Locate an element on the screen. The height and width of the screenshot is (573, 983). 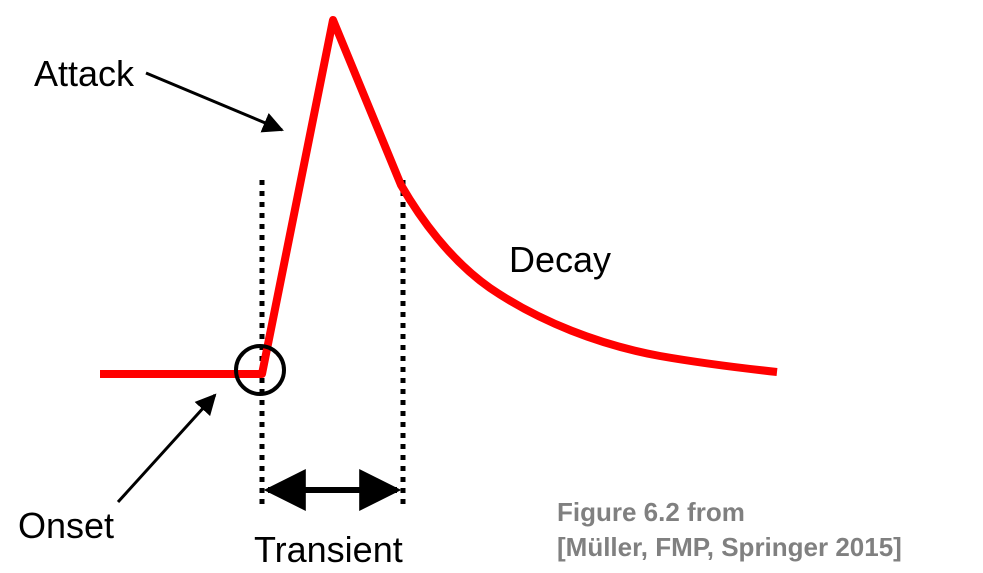
figure-caption-line2: [Müller, FMP, Springer 2015] is located at coordinates (729, 547).